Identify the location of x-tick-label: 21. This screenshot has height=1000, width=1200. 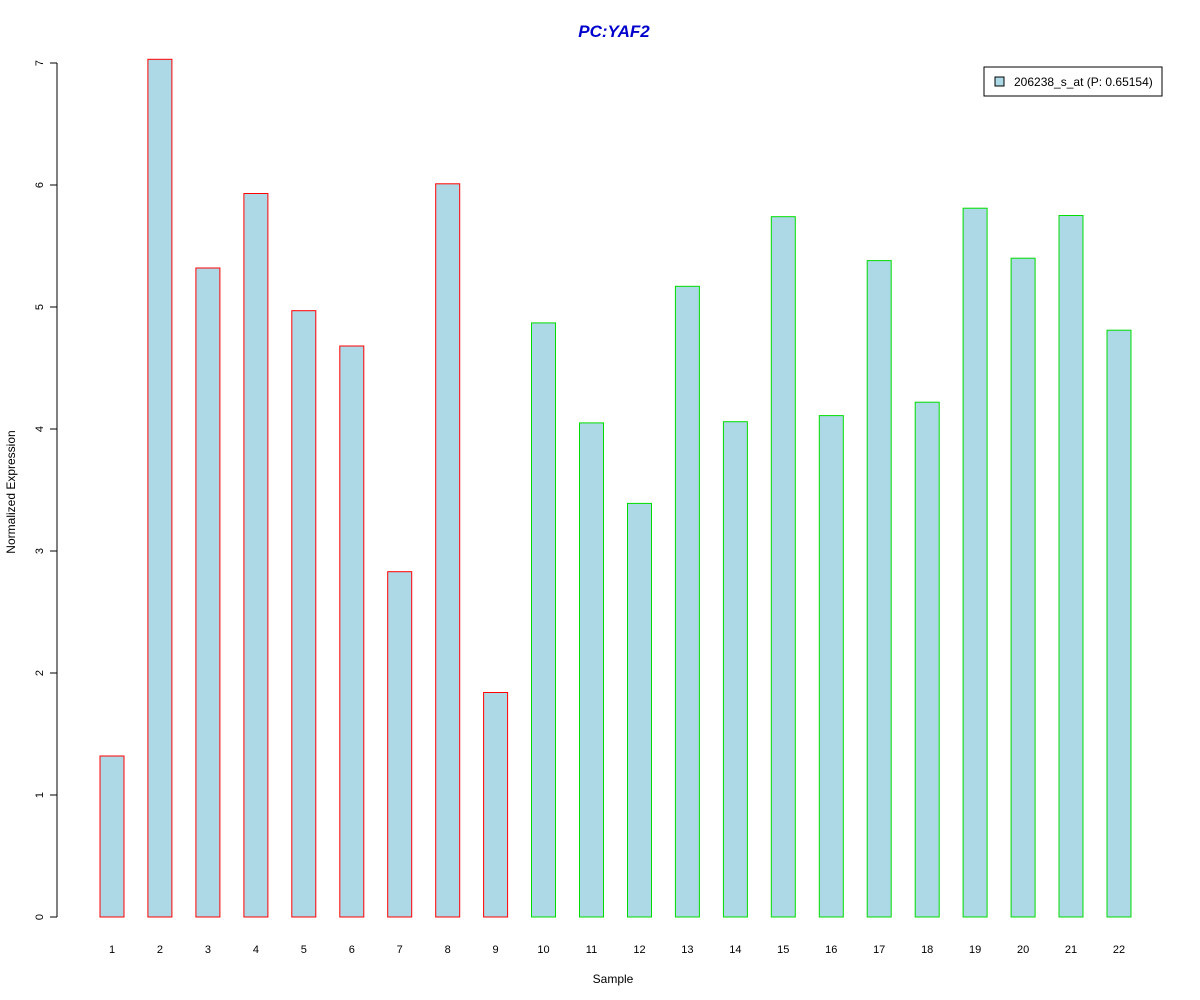
(1071, 950).